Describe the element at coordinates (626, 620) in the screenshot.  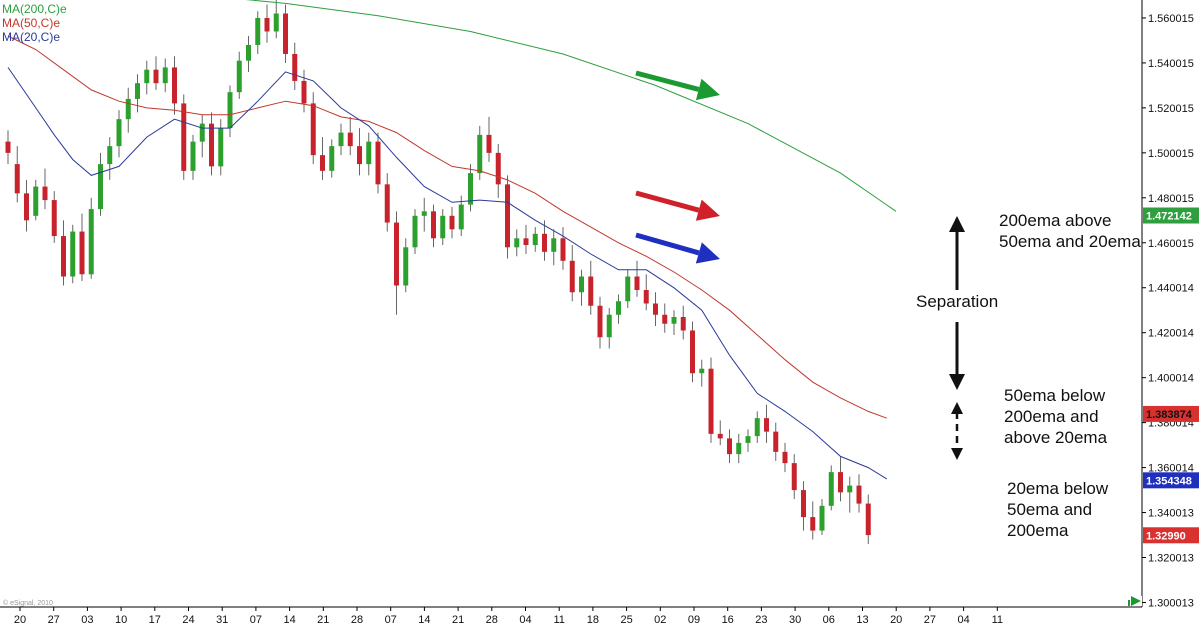
I see `x-tick-label: 25` at that location.